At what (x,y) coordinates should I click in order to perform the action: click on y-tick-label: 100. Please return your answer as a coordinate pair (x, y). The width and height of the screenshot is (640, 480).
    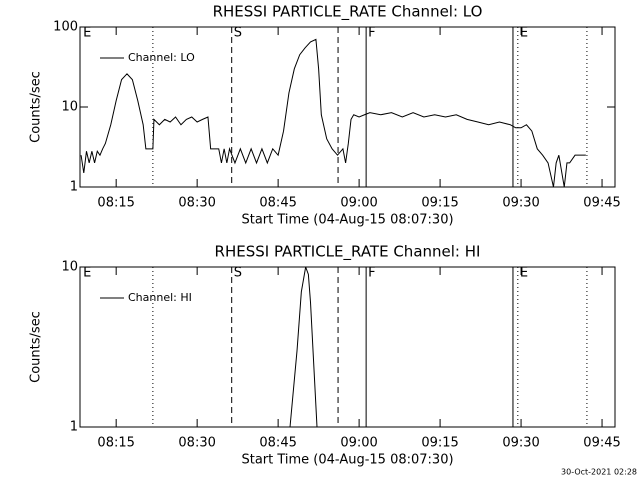
    Looking at the image, I should click on (65, 27).